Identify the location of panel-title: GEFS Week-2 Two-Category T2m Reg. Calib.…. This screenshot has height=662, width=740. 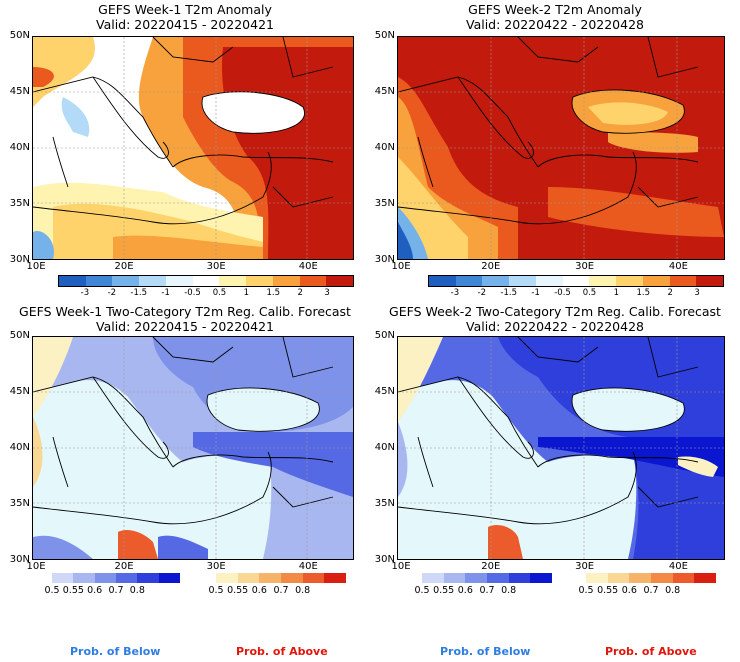
(555, 311).